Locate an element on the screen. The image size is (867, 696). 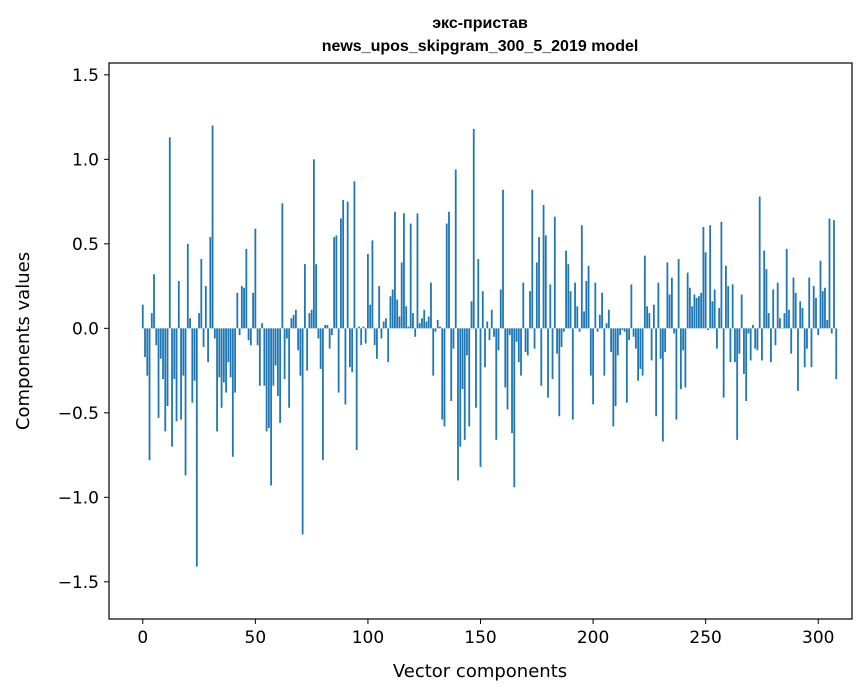
y-axis-ticks: −1.5 −1.0 −0.5 0.0 0.5 1.0 1.5 is located at coordinates (83, 329).